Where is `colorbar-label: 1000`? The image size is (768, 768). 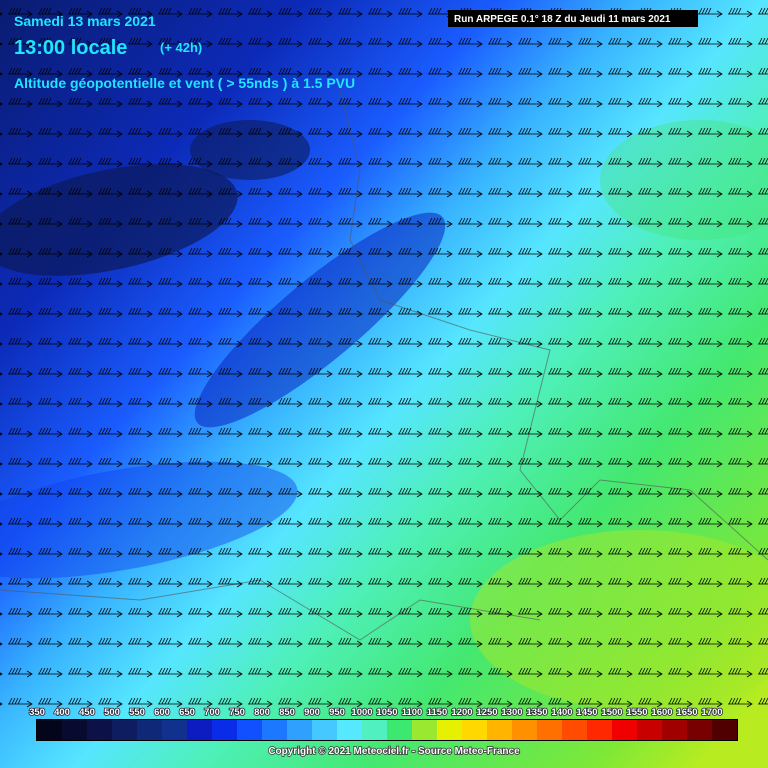
colorbar-label: 1000 is located at coordinates (361, 712).